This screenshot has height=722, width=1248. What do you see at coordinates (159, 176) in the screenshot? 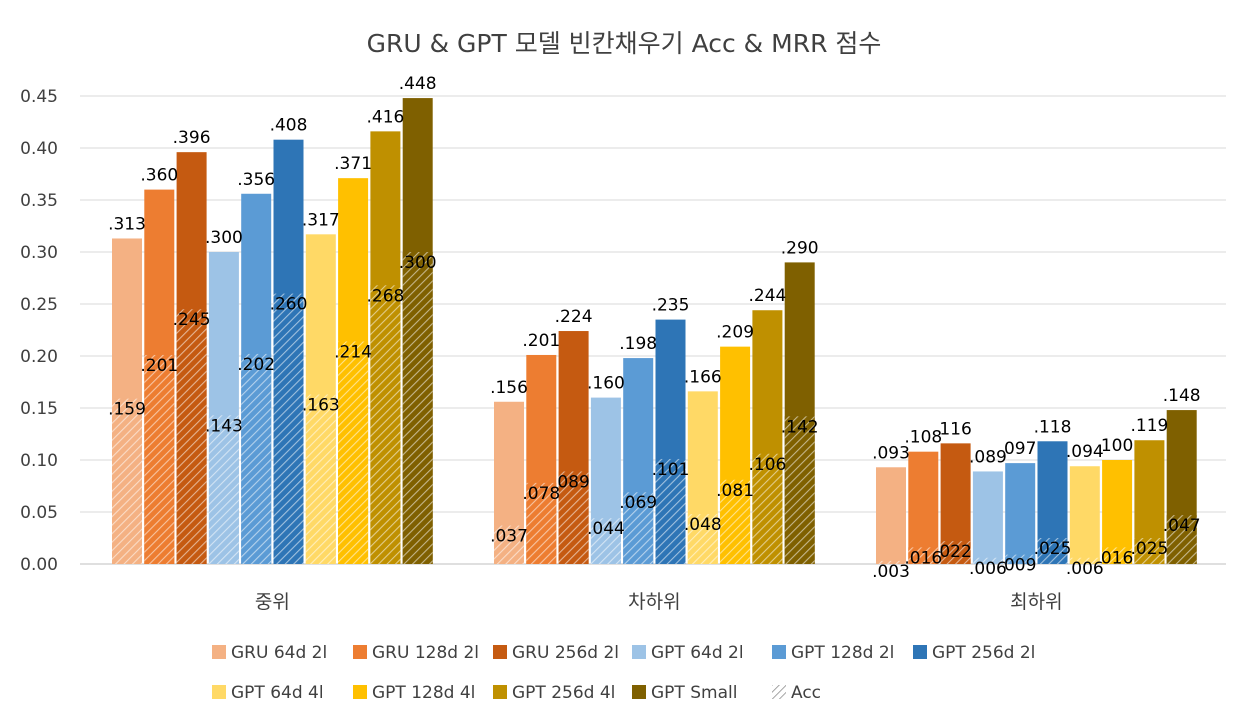
I see `mrr-data-label: .360` at bounding box center [159, 176].